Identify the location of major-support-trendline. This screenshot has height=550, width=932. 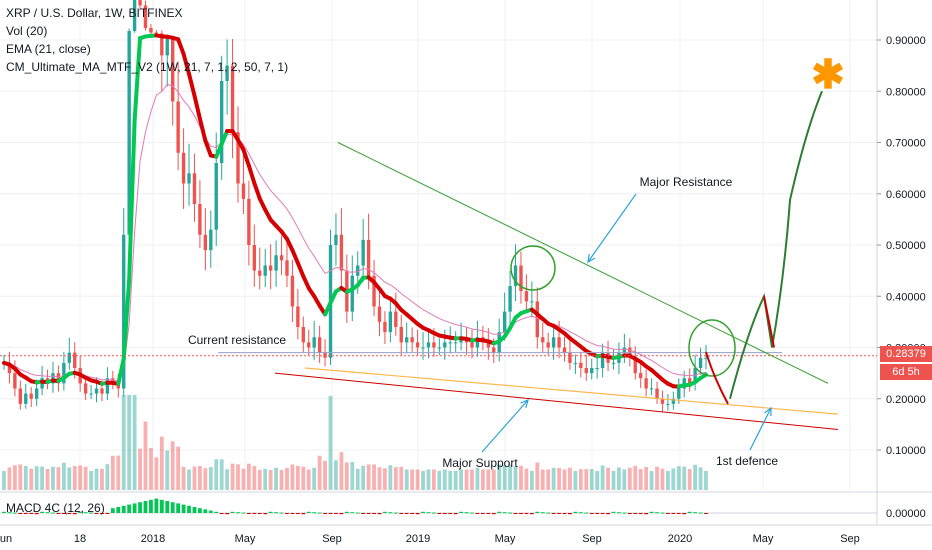
(556, 401).